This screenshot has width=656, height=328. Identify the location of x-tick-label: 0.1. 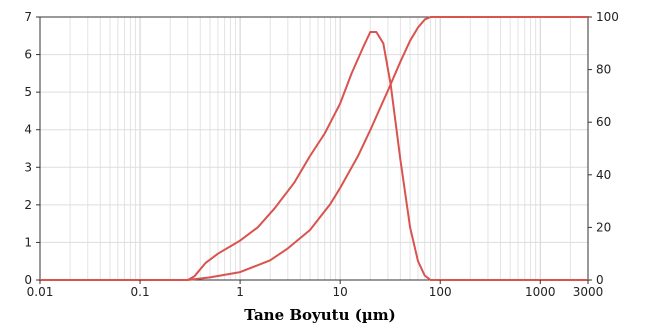
(140, 292).